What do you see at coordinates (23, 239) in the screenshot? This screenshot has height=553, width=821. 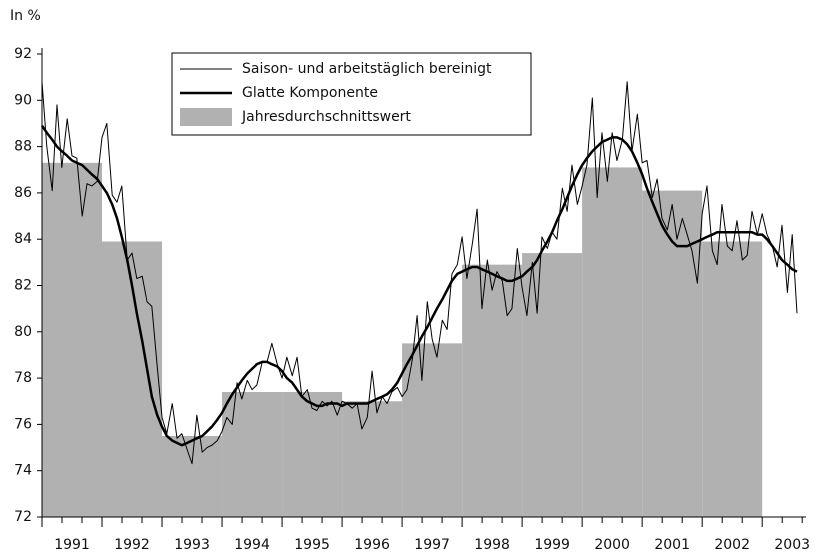 I see `y-tick-label: 84` at bounding box center [23, 239].